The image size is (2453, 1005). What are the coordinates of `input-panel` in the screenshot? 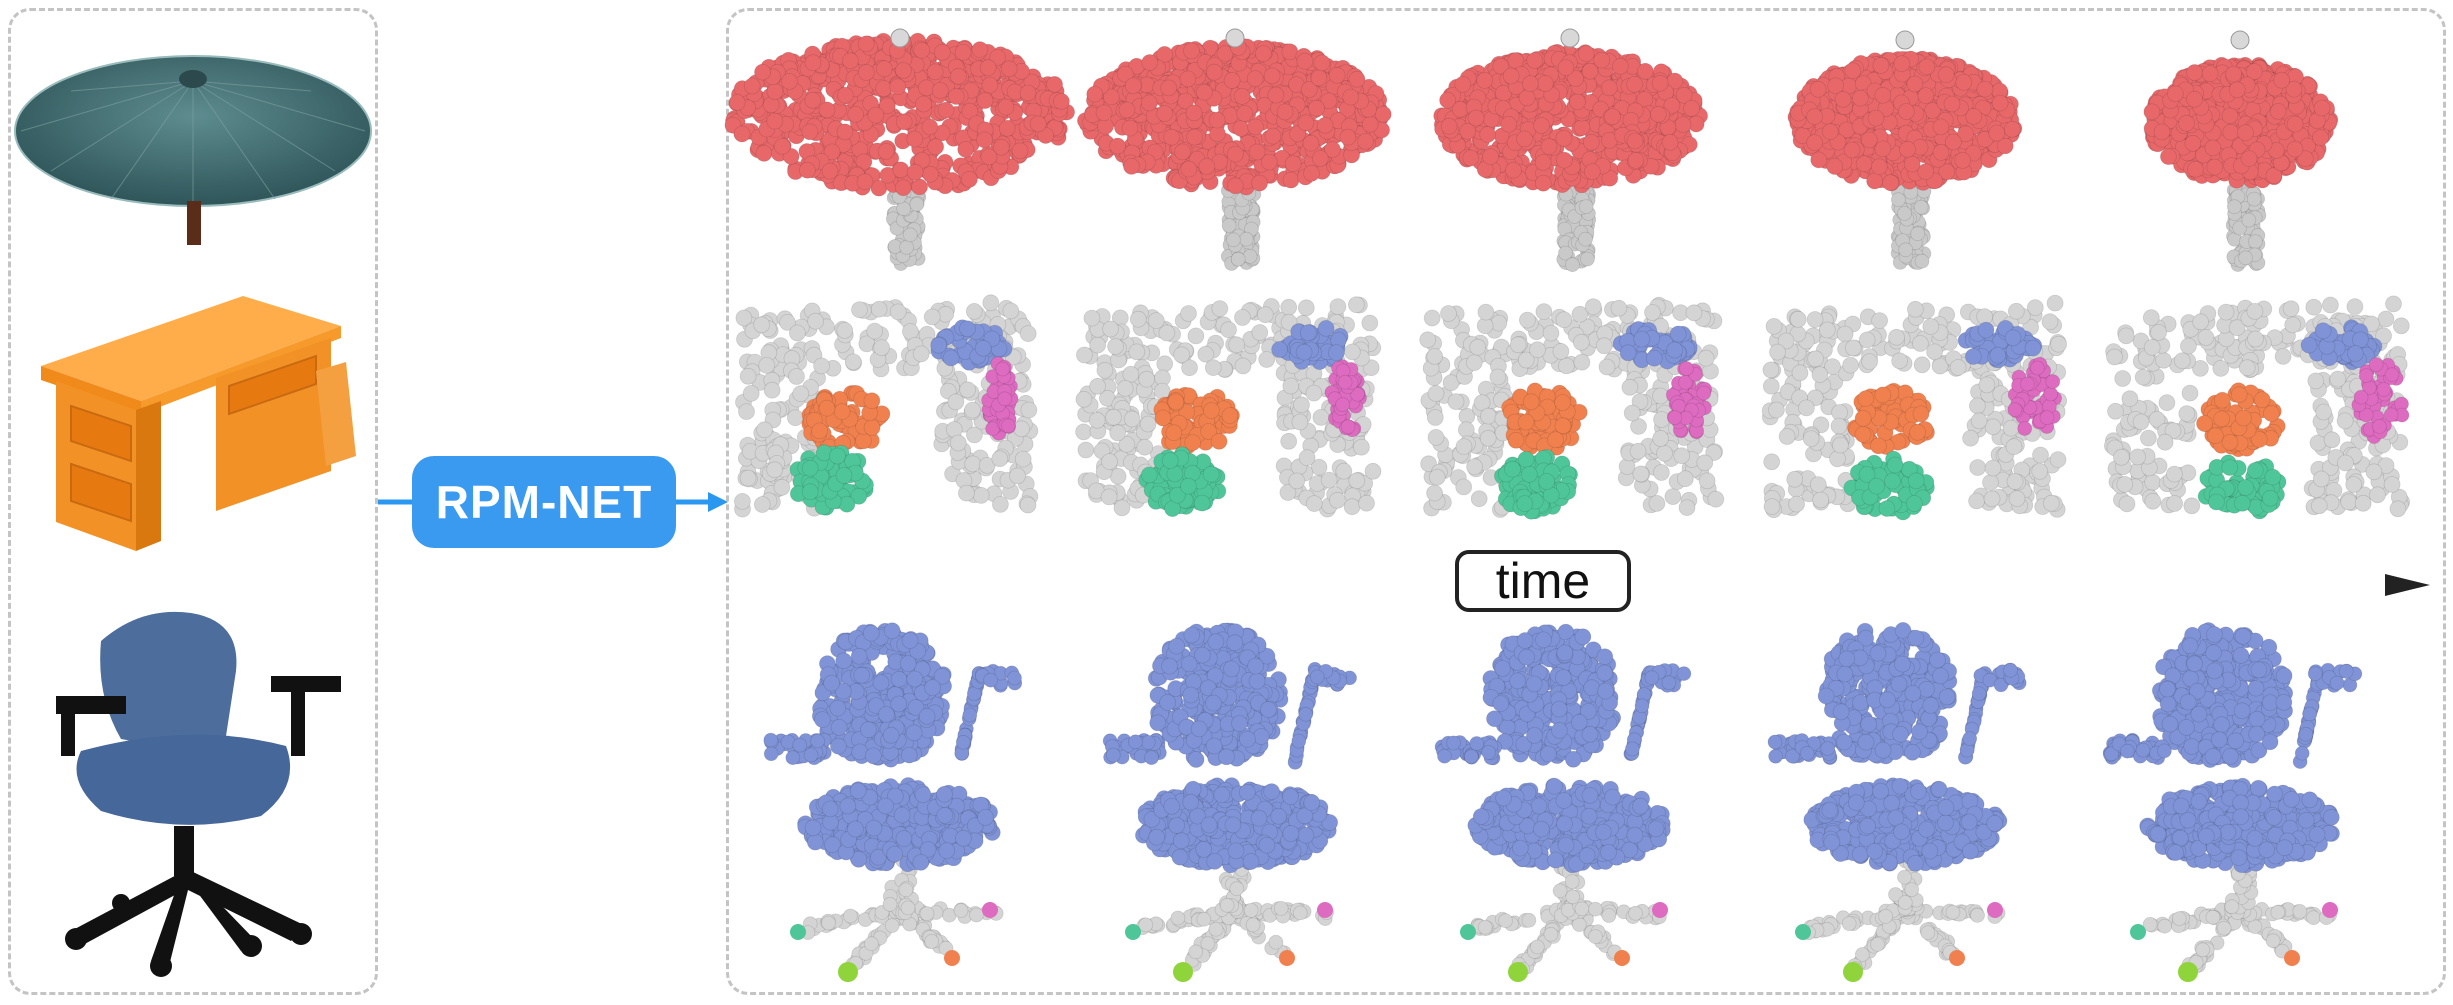 It's located at (193, 501).